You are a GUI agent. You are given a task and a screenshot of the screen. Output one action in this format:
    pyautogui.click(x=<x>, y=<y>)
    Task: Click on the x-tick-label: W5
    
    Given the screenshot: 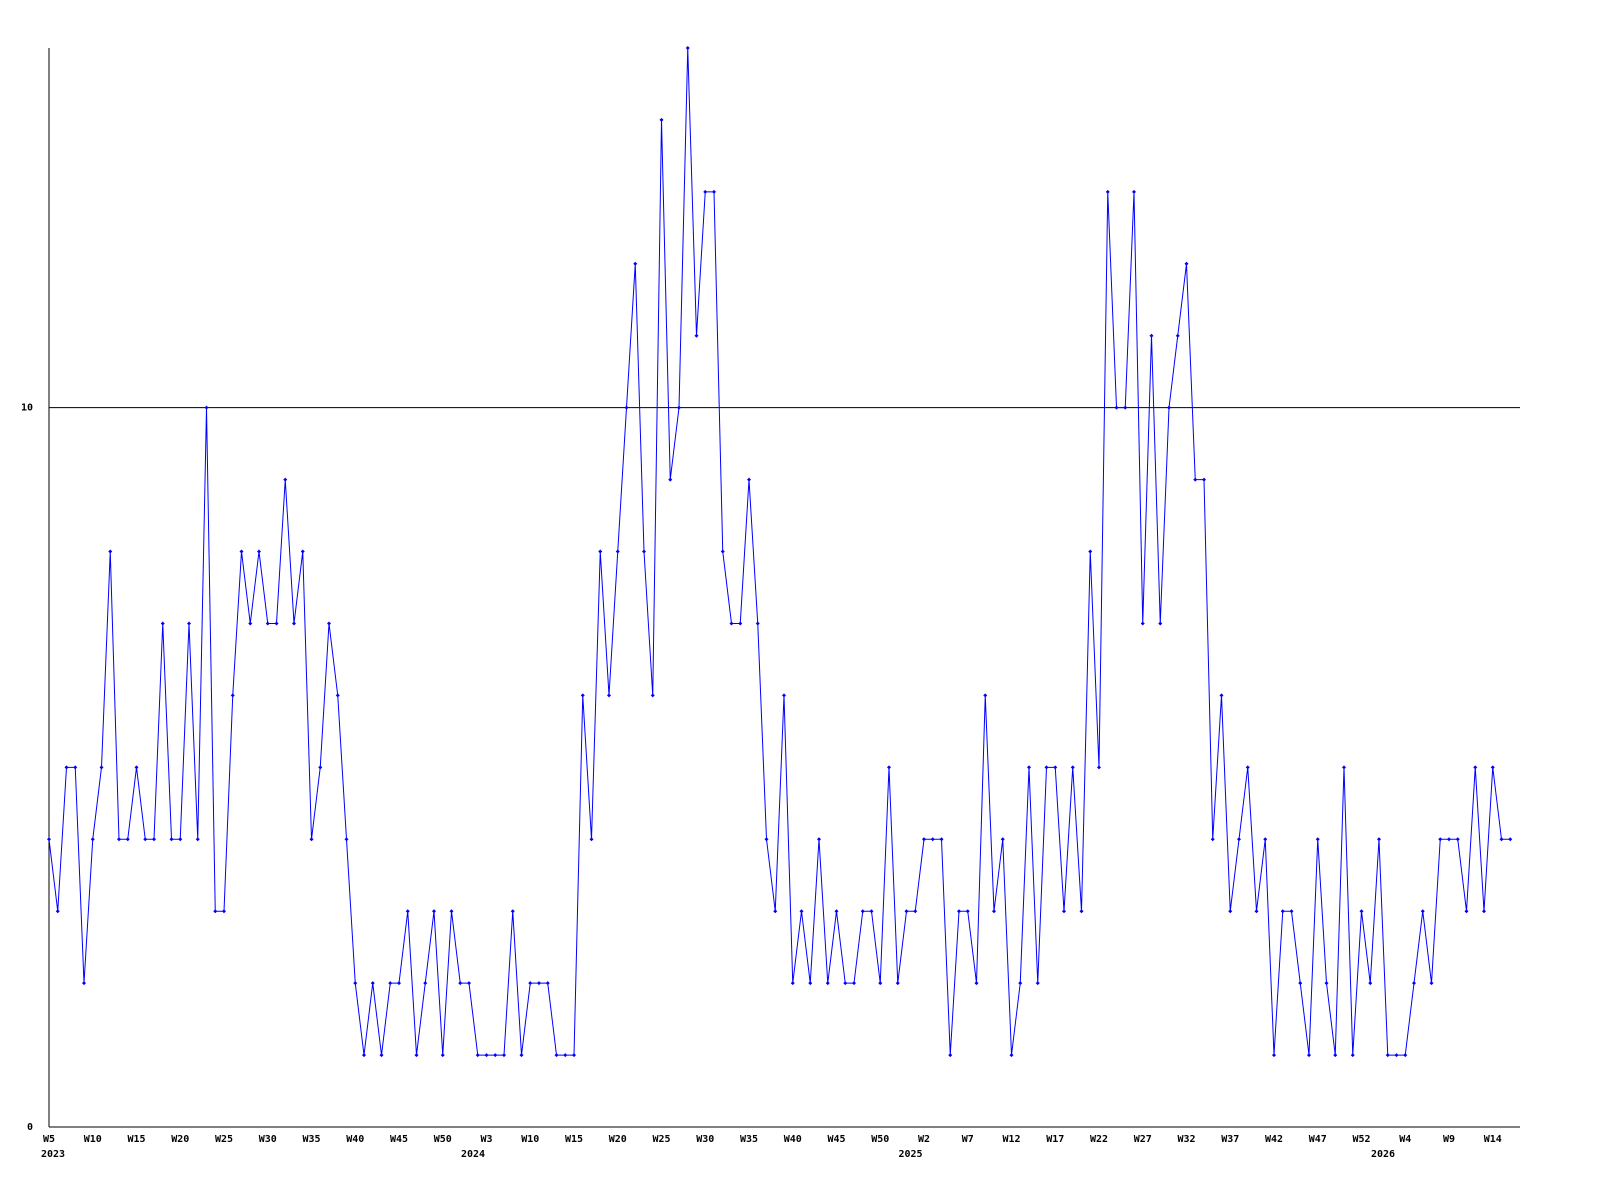 What is the action you would take?
    pyautogui.click(x=49, y=1139)
    